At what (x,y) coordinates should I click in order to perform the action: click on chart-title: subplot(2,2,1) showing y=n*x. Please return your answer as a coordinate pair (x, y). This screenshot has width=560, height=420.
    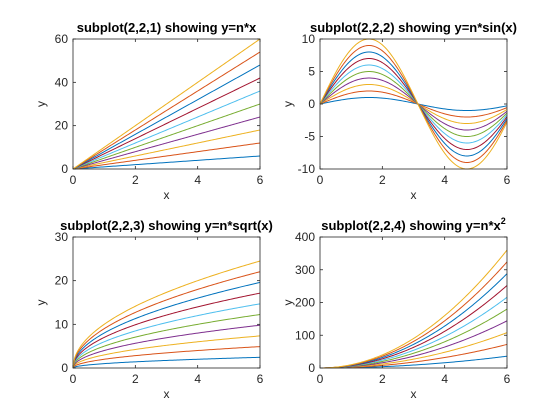
    Looking at the image, I should click on (167, 27).